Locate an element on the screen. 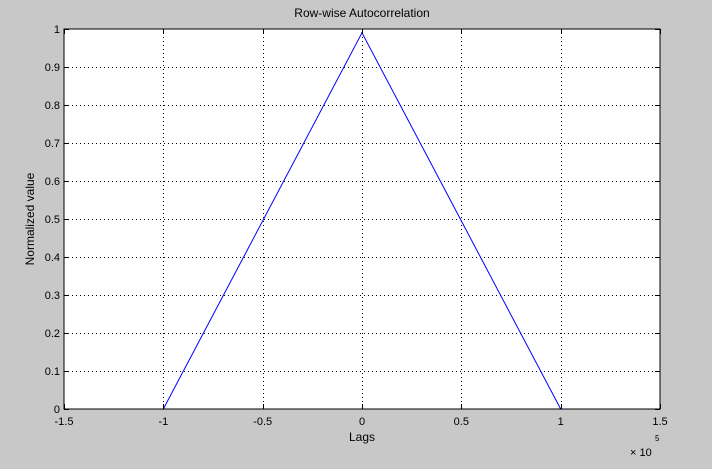 This screenshot has height=469, width=712. y-tick-label: 0.3 is located at coordinates (52, 296).